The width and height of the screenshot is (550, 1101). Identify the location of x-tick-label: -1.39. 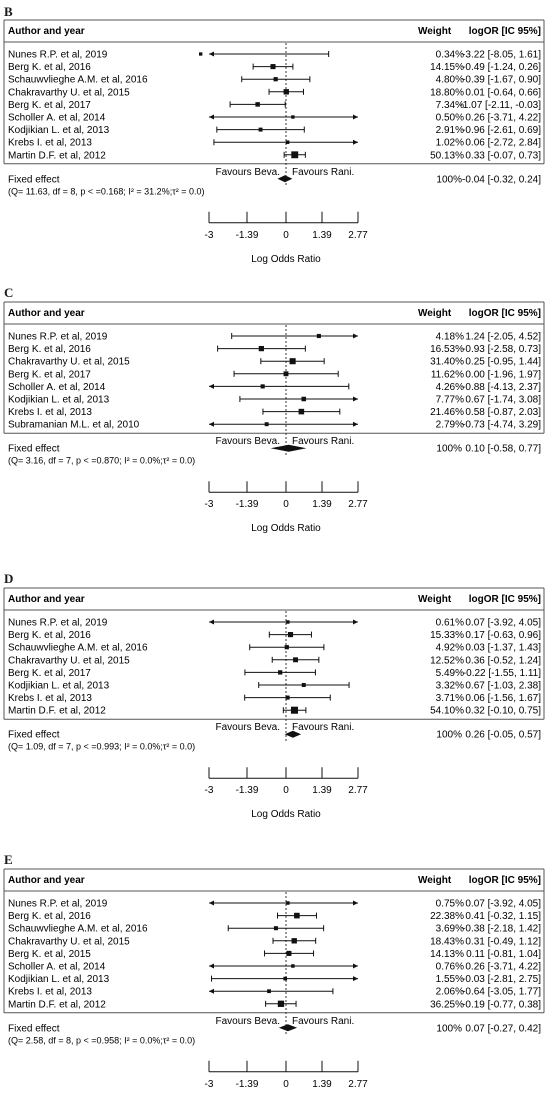
(247, 504).